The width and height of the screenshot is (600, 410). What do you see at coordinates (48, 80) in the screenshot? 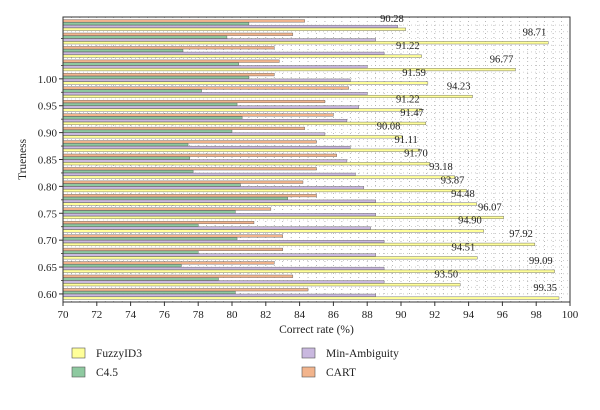
I see `y-tick-label: 1.00` at bounding box center [48, 80].